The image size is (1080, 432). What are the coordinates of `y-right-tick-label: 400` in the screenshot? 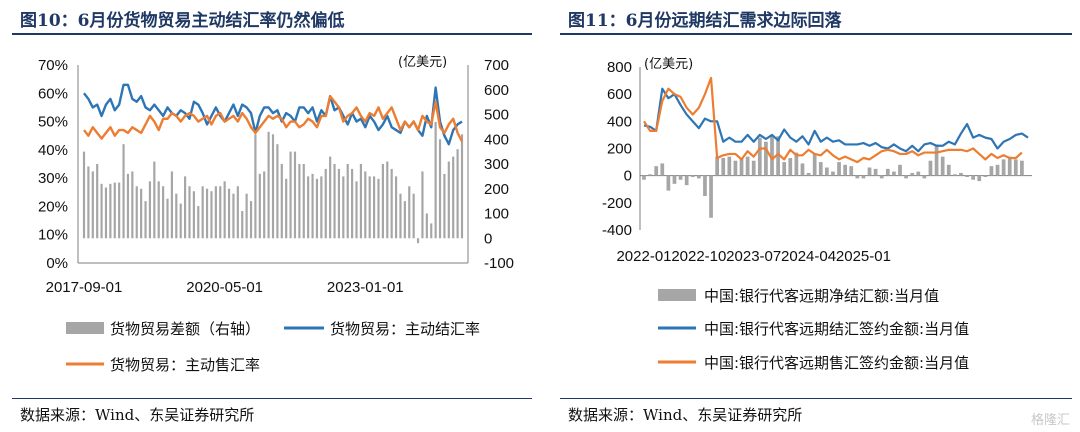 It's located at (496, 139).